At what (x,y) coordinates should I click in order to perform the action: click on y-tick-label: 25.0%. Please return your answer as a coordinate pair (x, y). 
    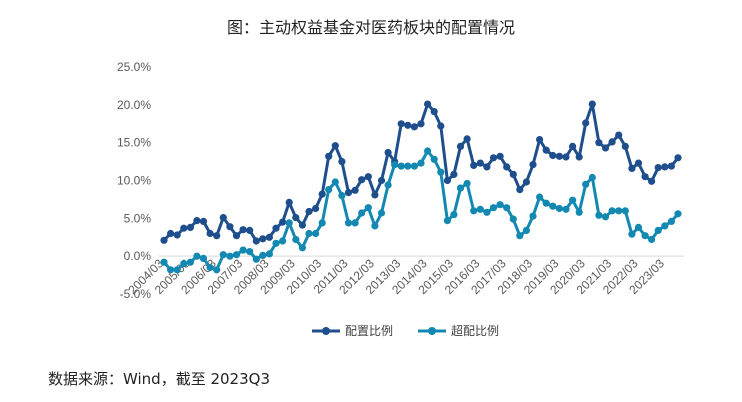
    Looking at the image, I should click on (134, 67).